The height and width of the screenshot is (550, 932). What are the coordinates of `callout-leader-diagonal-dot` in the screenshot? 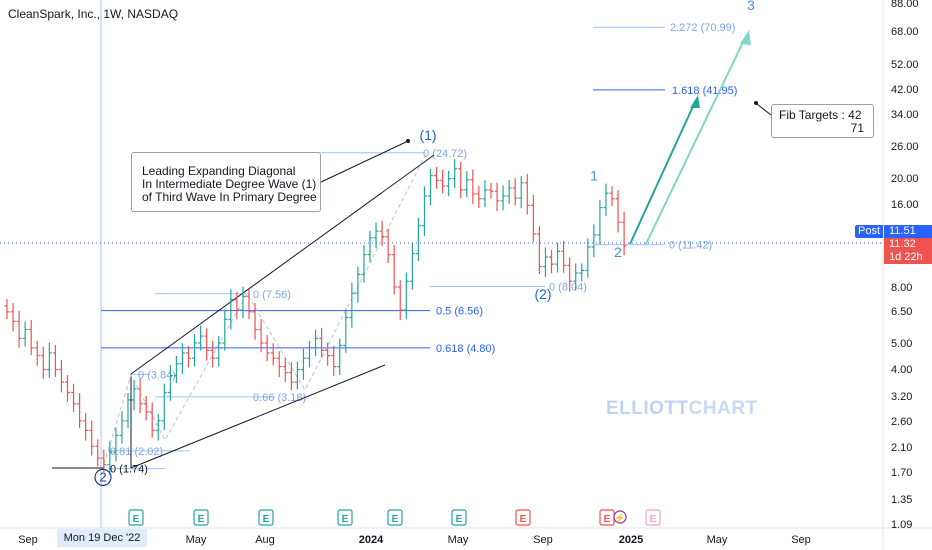 It's located at (408, 141).